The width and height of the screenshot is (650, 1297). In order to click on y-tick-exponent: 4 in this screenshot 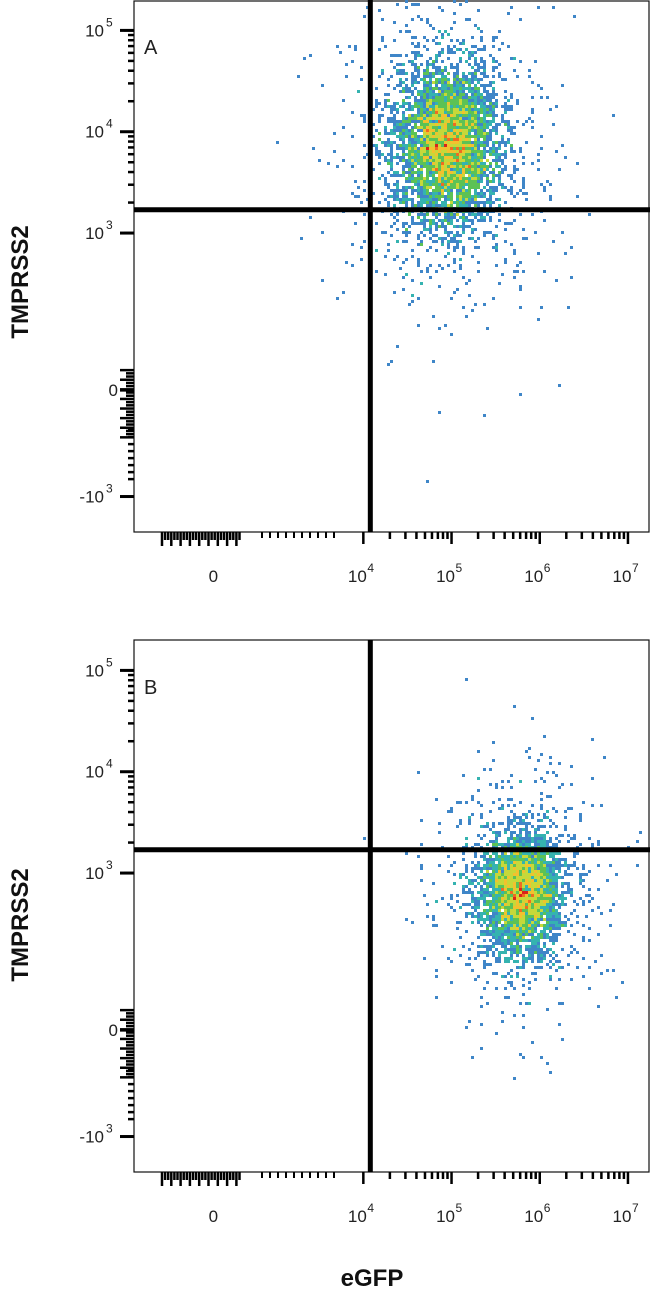, I will do `click(109, 764)`.